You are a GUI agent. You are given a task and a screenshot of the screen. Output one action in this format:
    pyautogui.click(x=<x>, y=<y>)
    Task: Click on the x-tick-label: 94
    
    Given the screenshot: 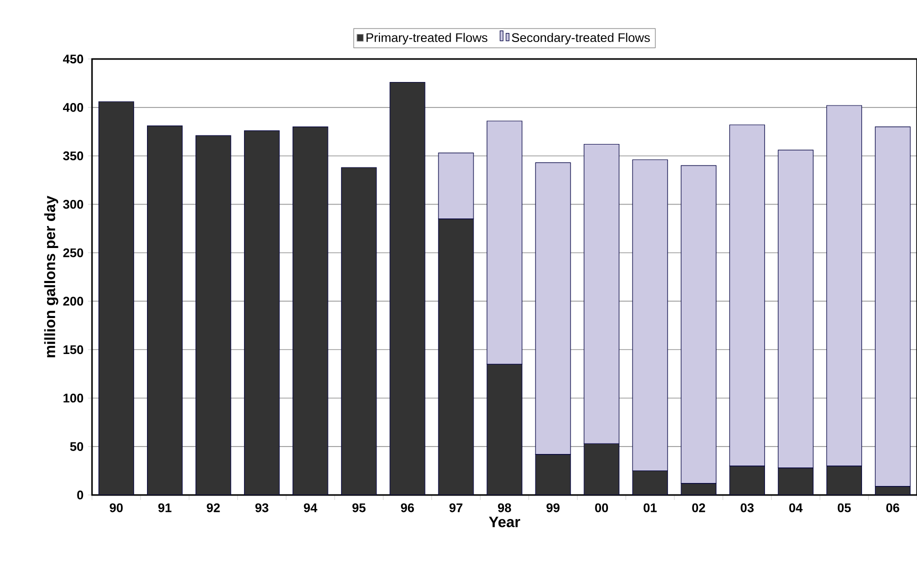 What is the action you would take?
    pyautogui.click(x=311, y=507)
    